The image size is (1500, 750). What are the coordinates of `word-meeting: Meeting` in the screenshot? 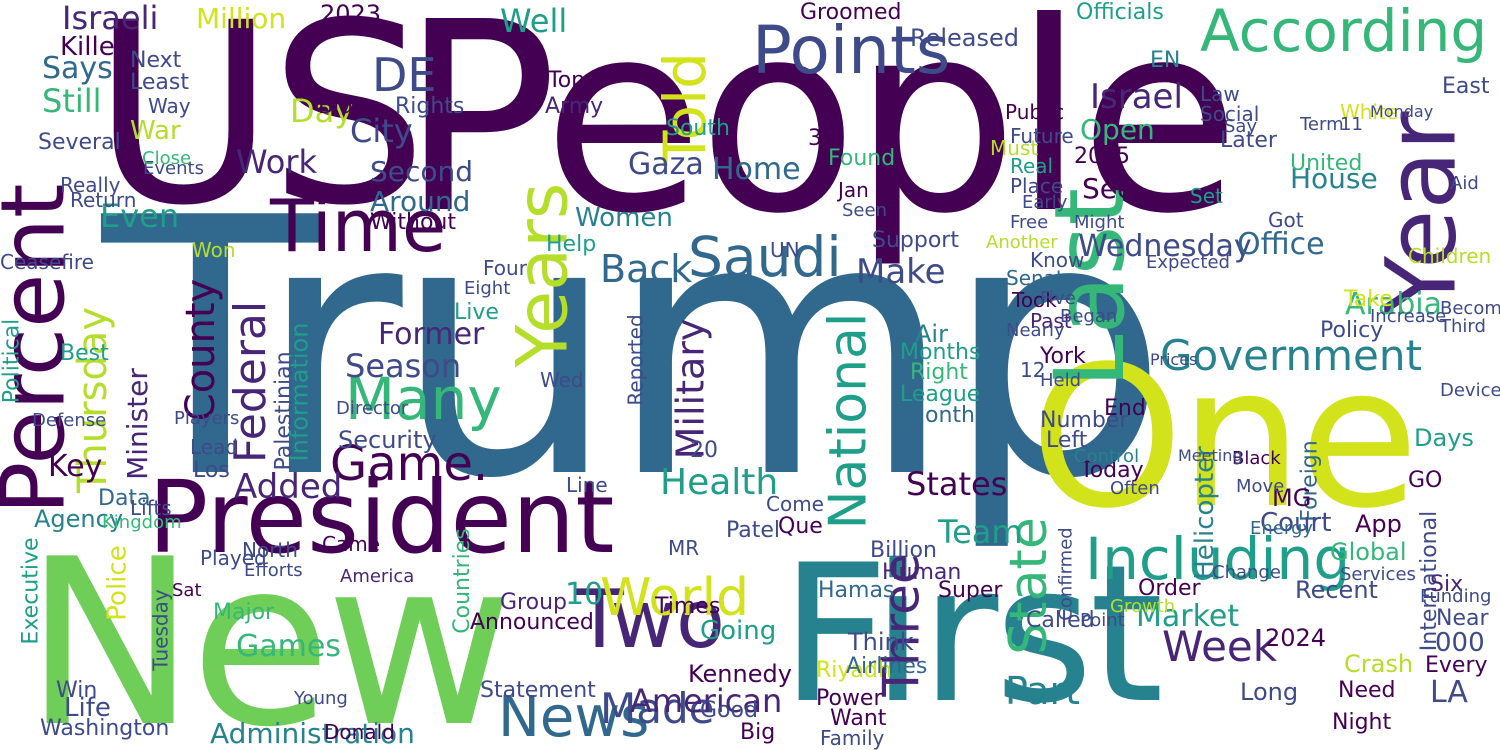 It's located at (1210, 455).